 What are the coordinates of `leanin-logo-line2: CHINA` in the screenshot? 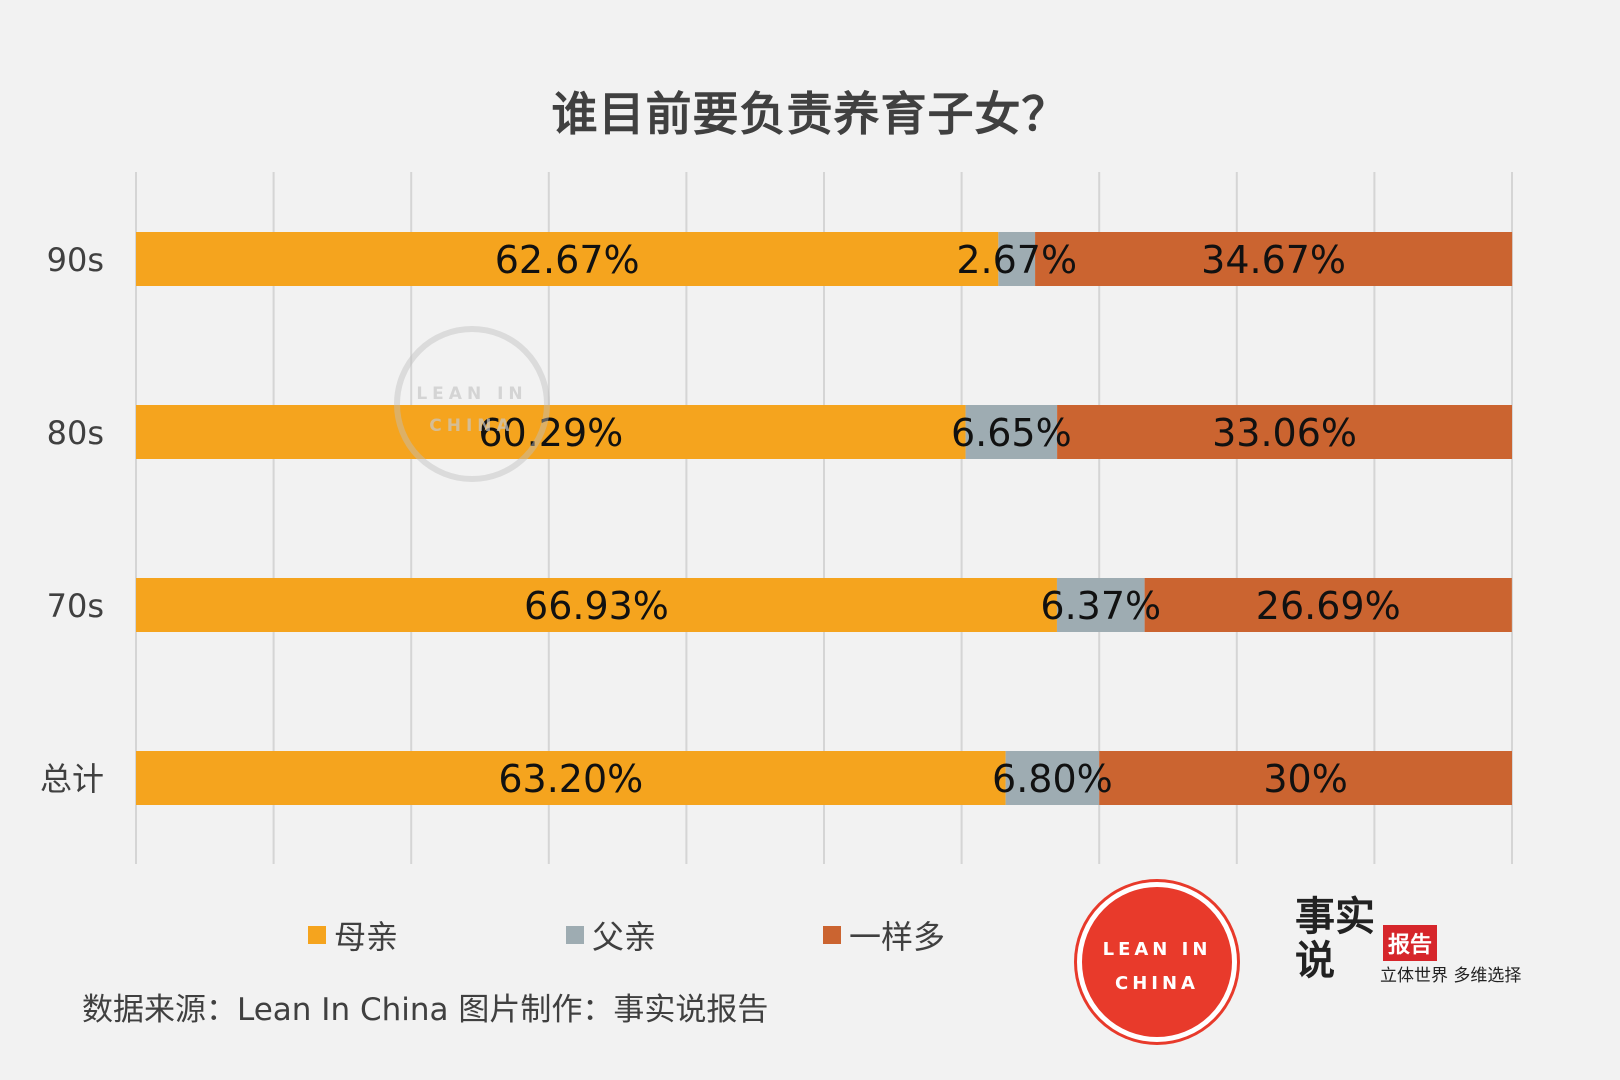 It's located at (1157, 983).